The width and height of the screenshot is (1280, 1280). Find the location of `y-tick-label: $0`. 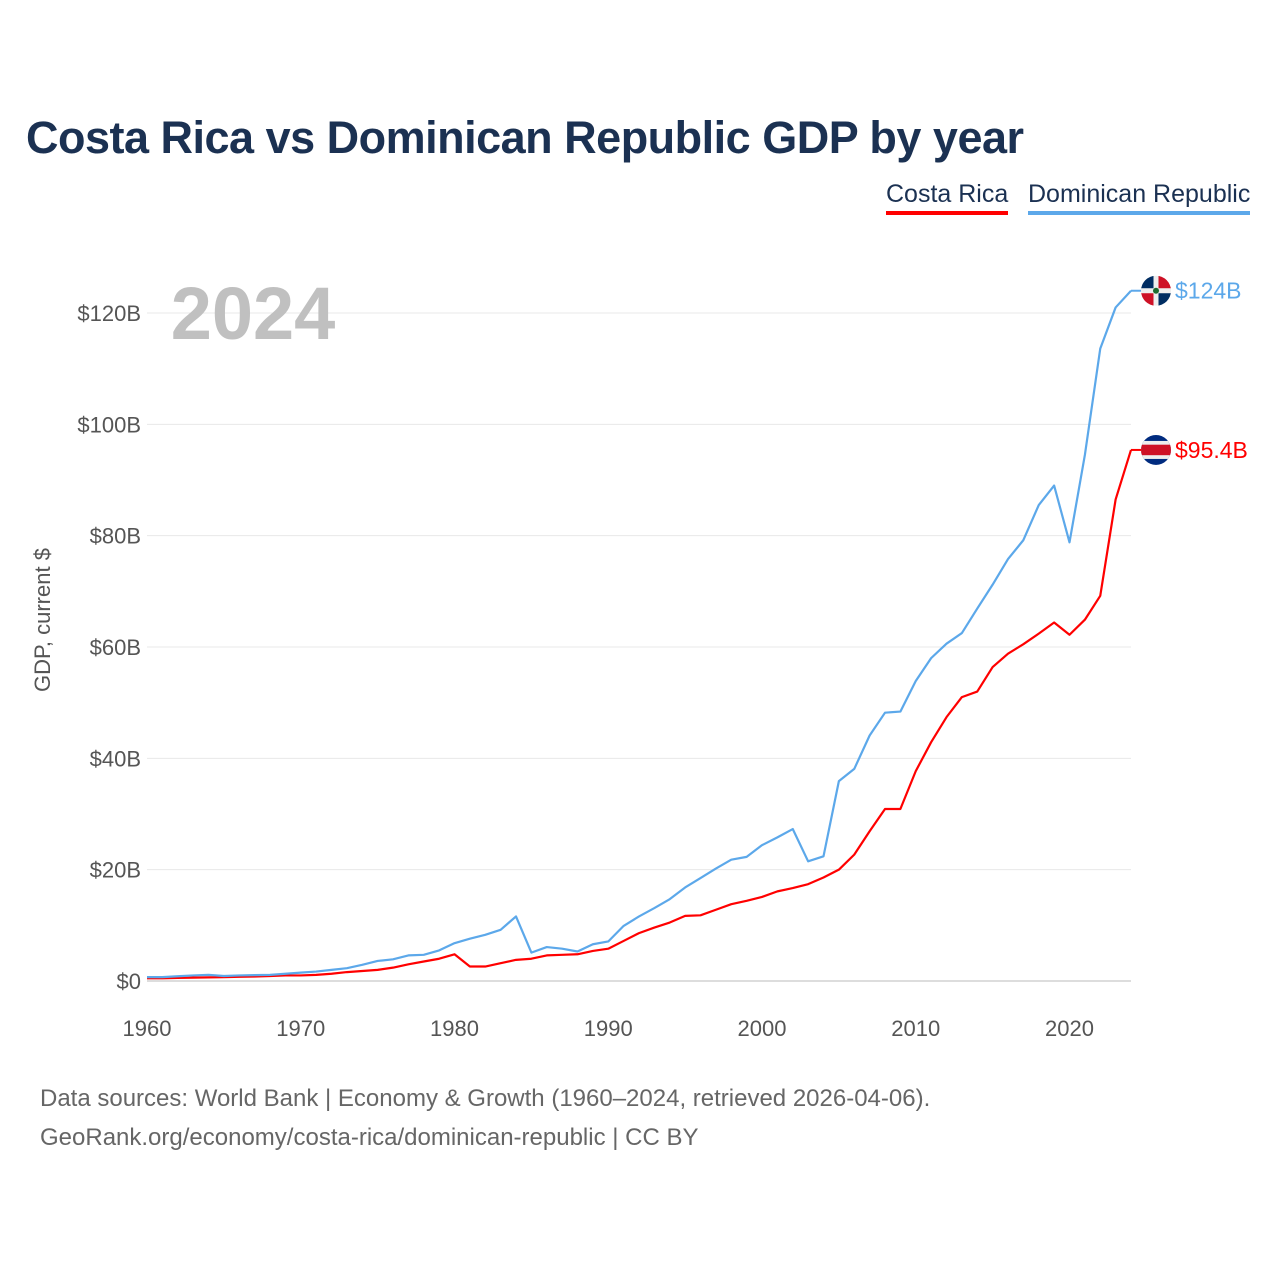

y-tick-label: $0 is located at coordinates (129, 981).